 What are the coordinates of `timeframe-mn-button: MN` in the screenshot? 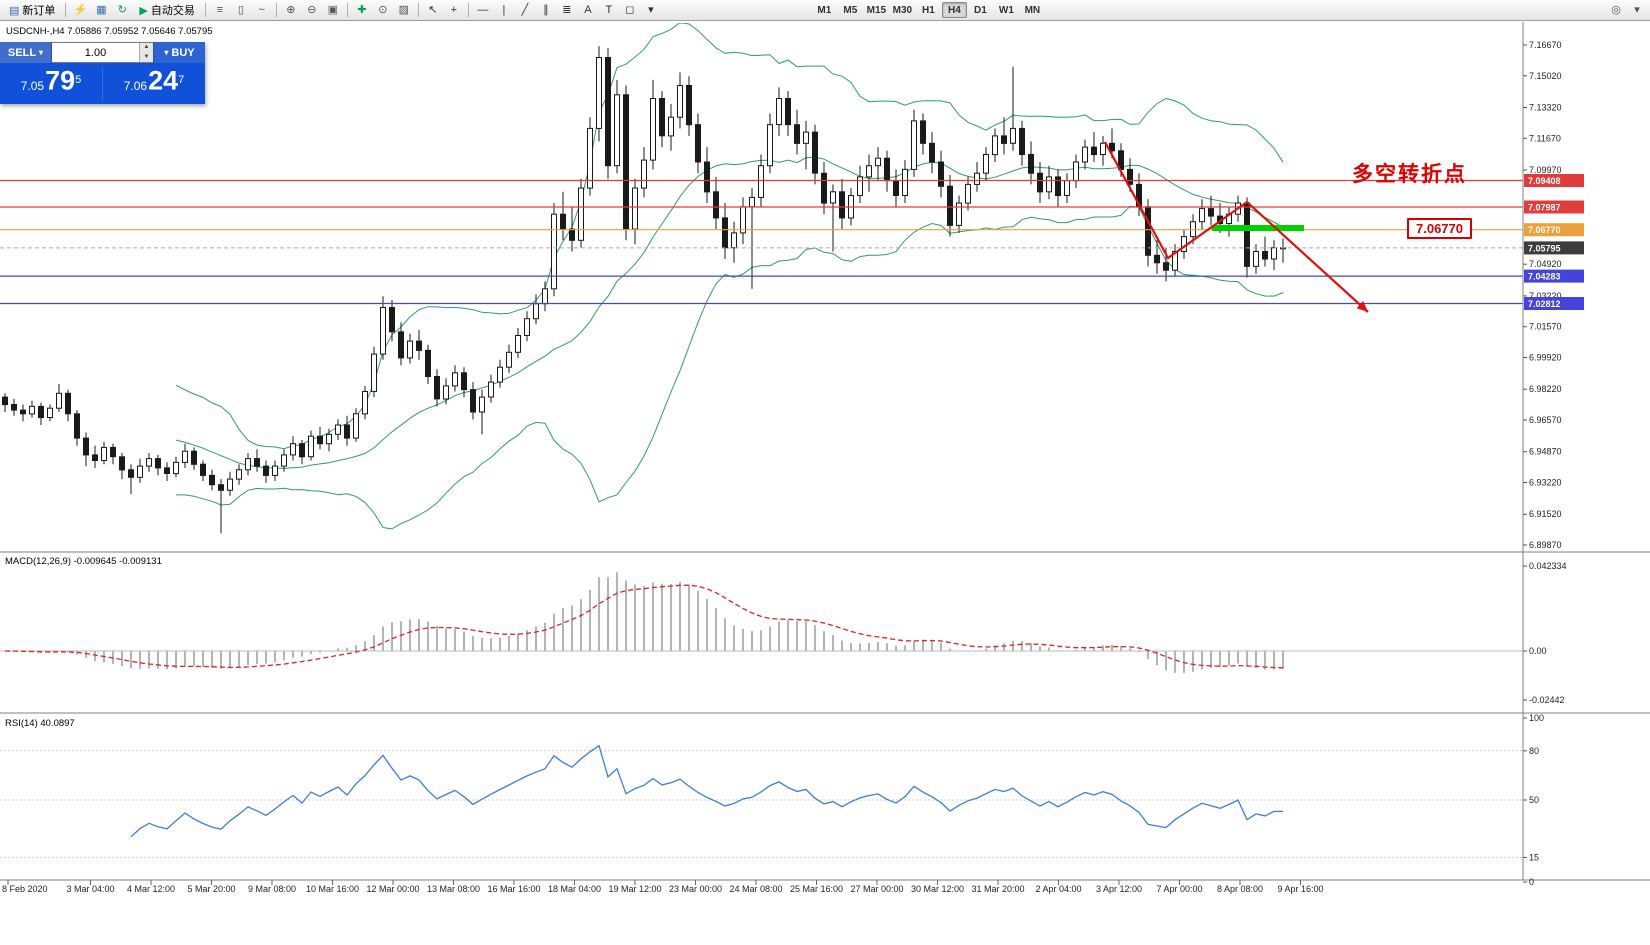 It's located at (1032, 10).